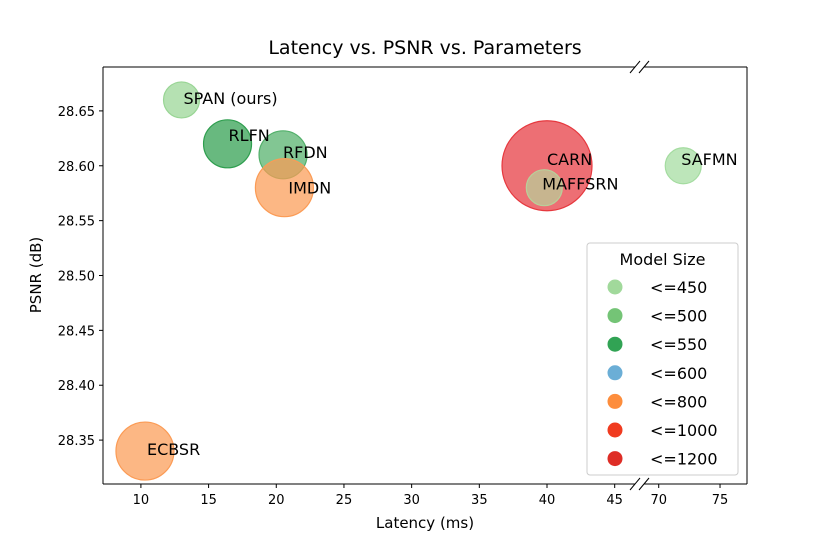  I want to click on y-axis-label: PSNR (dB), so click(36, 275).